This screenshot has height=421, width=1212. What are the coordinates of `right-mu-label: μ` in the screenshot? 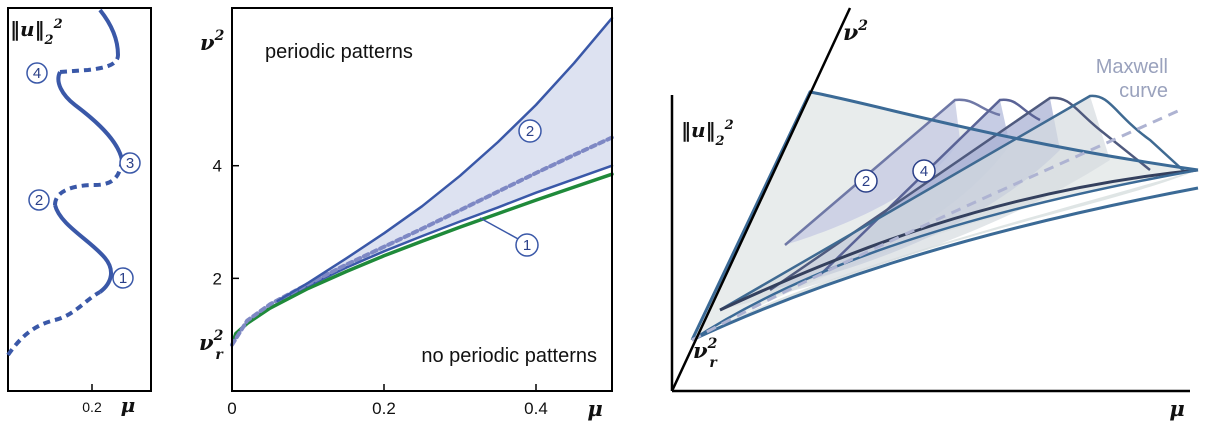 It's located at (1176, 408).